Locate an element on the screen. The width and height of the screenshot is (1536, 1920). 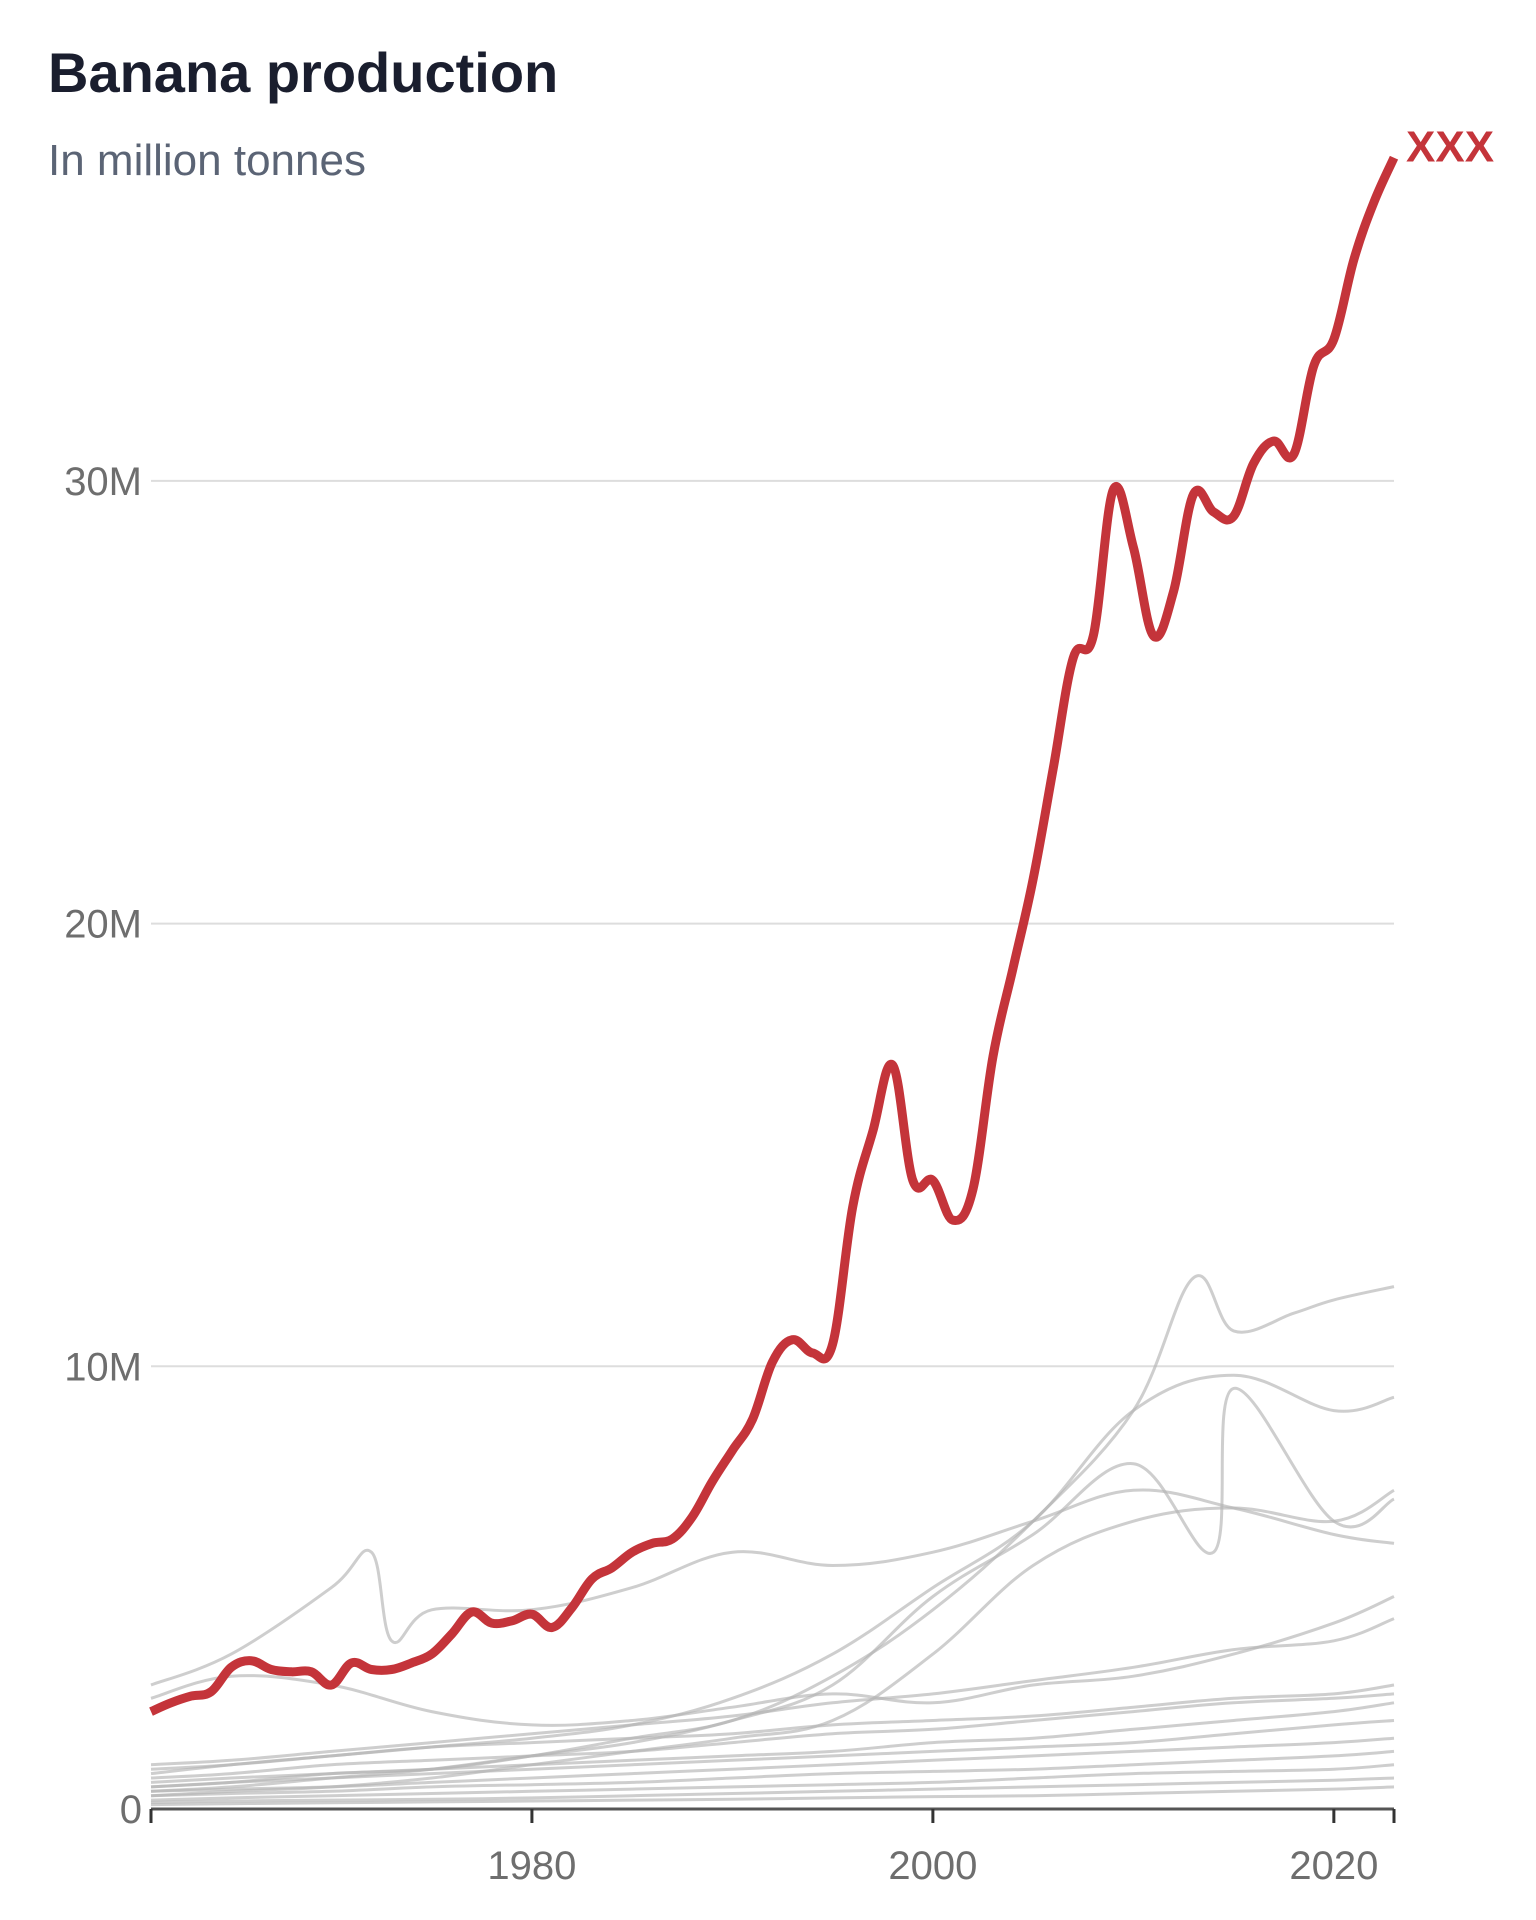
chart-subtitle: In million tonnes is located at coordinates (207, 160).